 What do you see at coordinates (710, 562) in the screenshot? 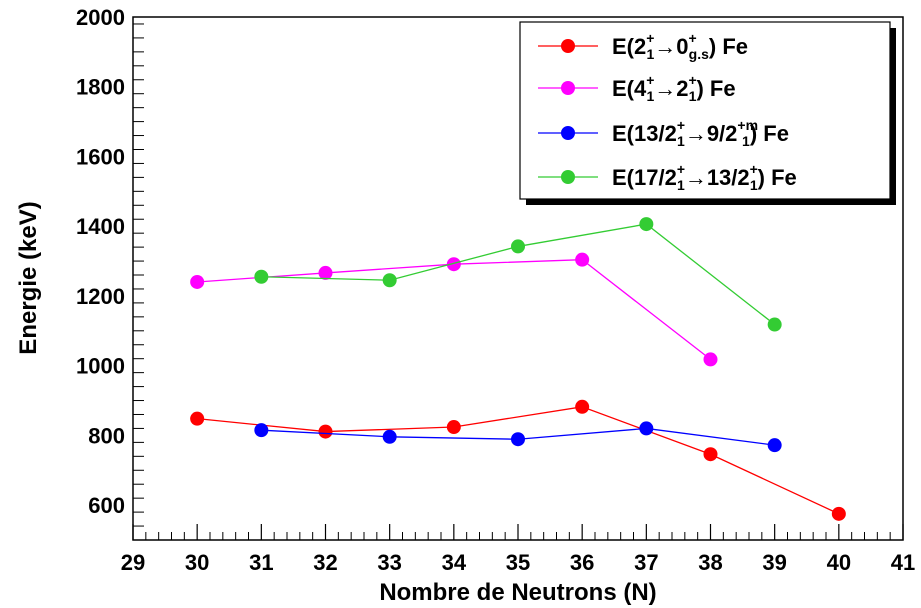
I see `x-tick-label: 38` at bounding box center [710, 562].